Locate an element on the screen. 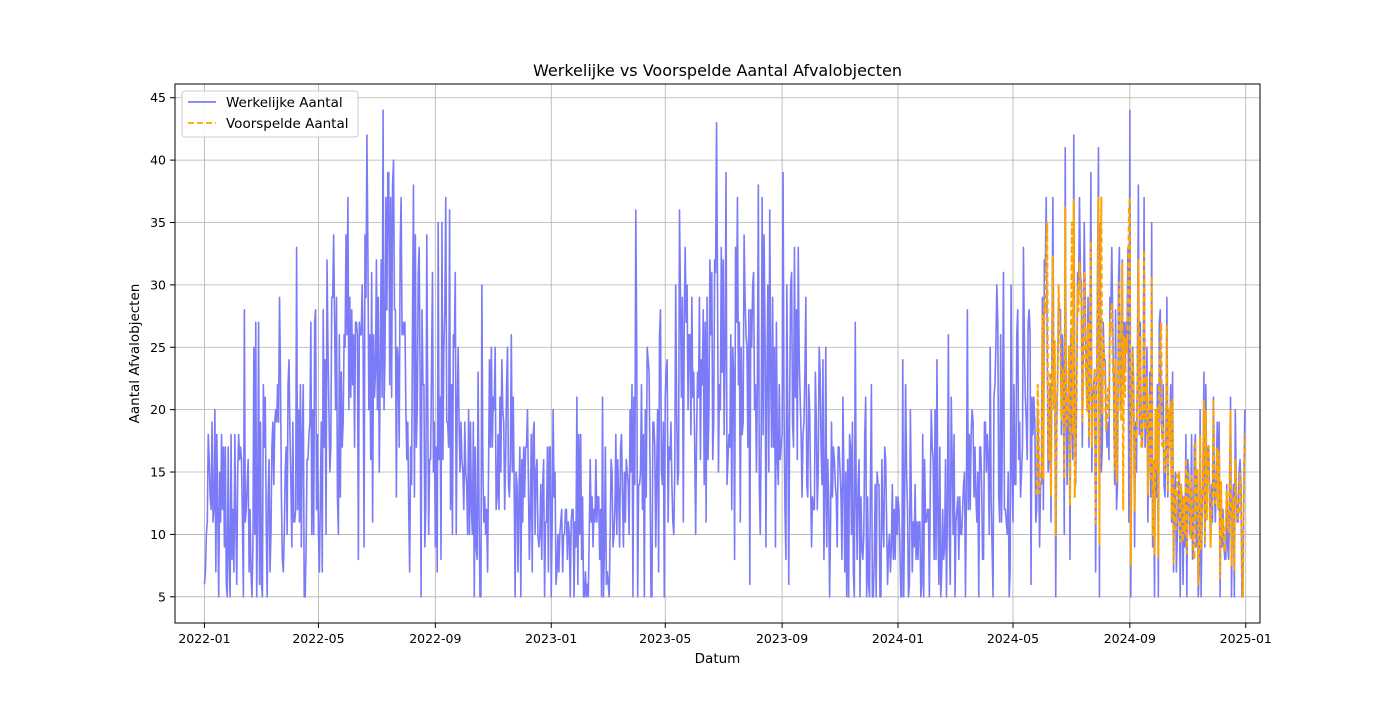 This screenshot has height=704, width=1400. x-tick-label: 2025-01 is located at coordinates (1246, 638).